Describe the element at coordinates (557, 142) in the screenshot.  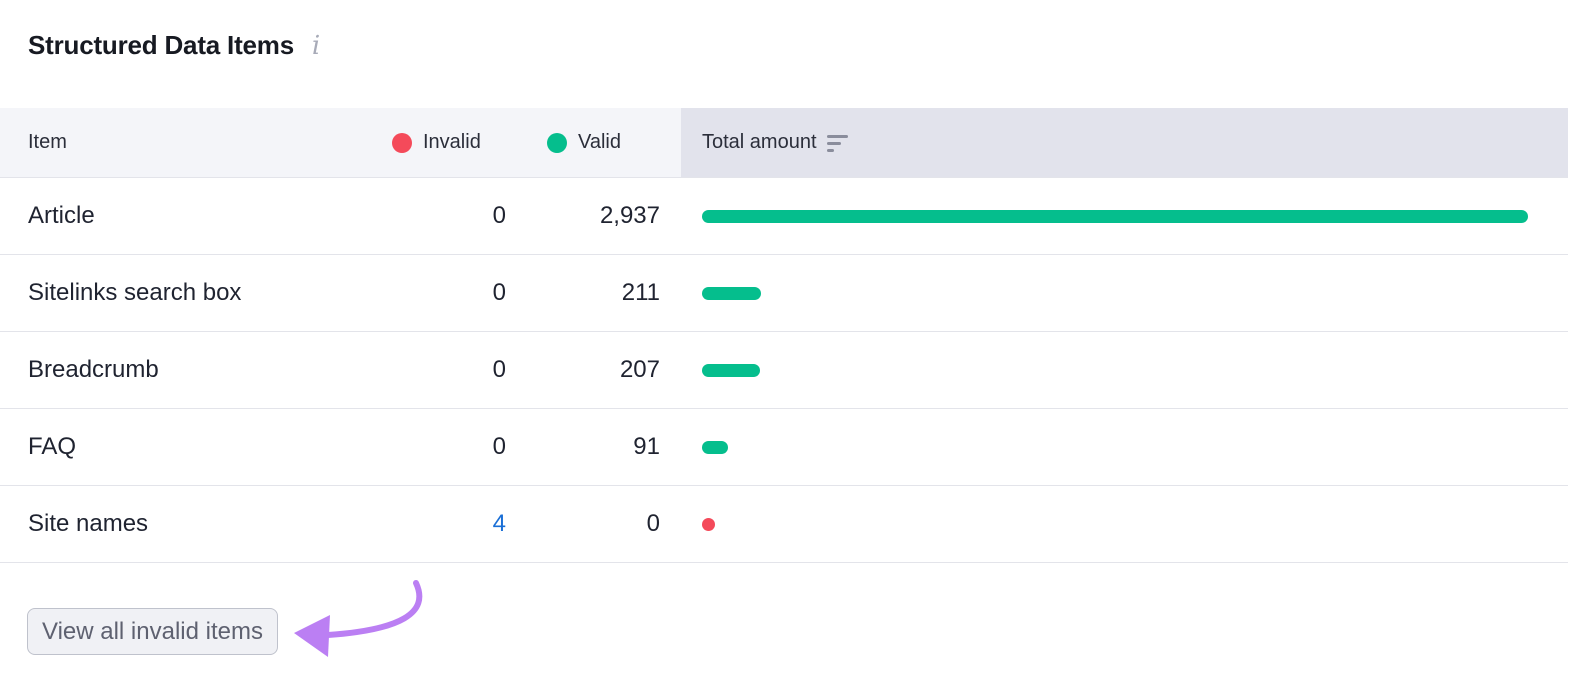
I see `valid-dot-icon` at that location.